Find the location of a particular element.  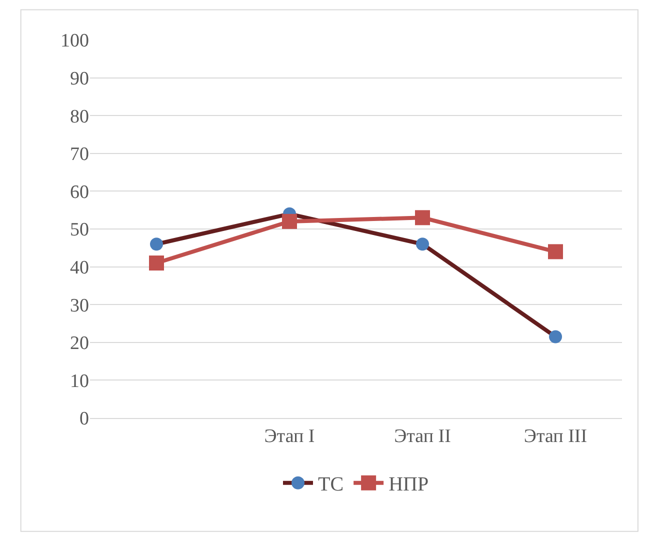

y-tick-label: 80 is located at coordinates (79, 117).